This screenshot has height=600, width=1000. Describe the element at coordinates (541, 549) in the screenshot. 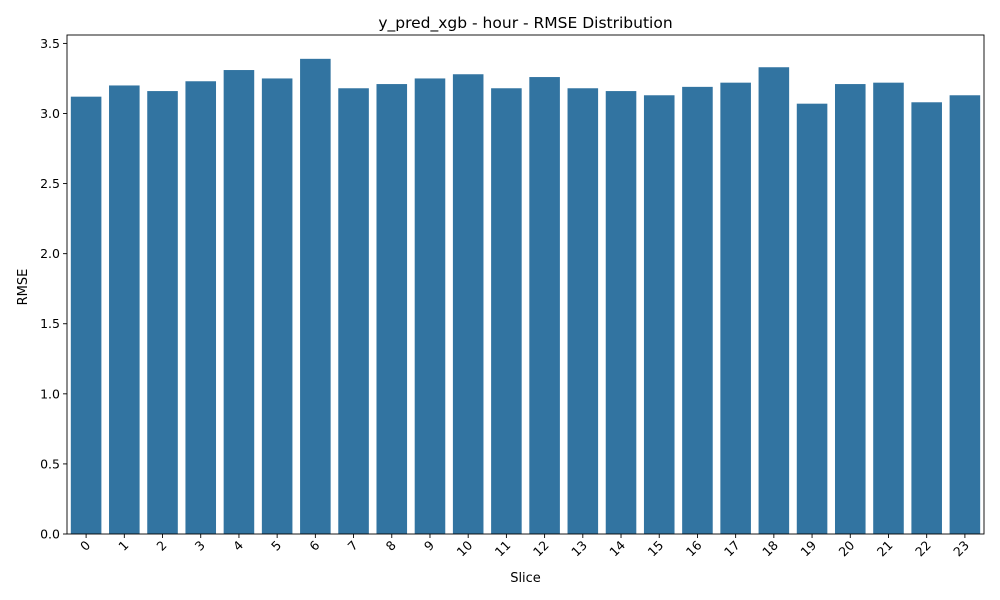

I see `x-tick-label: 12` at that location.